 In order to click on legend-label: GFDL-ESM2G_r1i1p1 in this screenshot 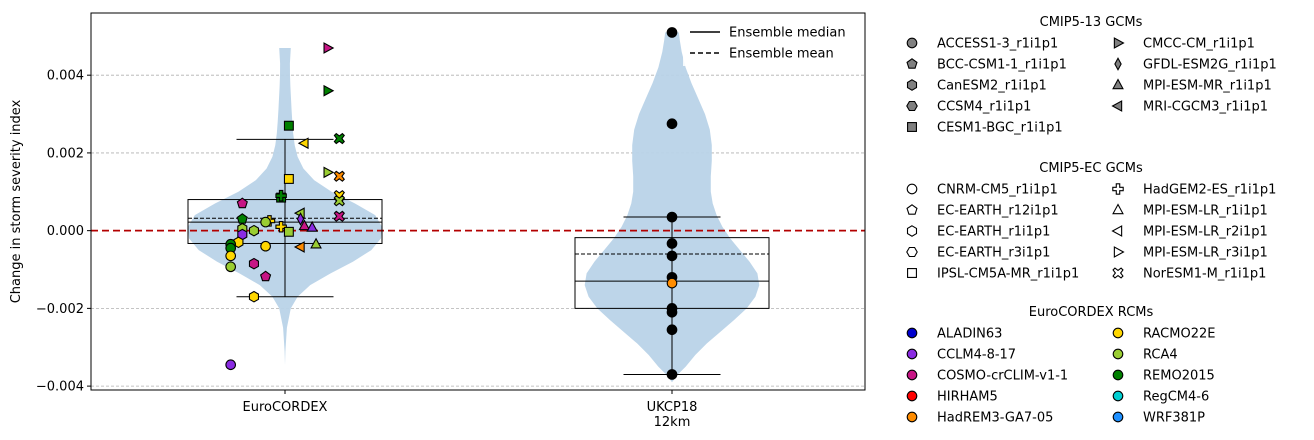, I will do `click(1210, 65)`.